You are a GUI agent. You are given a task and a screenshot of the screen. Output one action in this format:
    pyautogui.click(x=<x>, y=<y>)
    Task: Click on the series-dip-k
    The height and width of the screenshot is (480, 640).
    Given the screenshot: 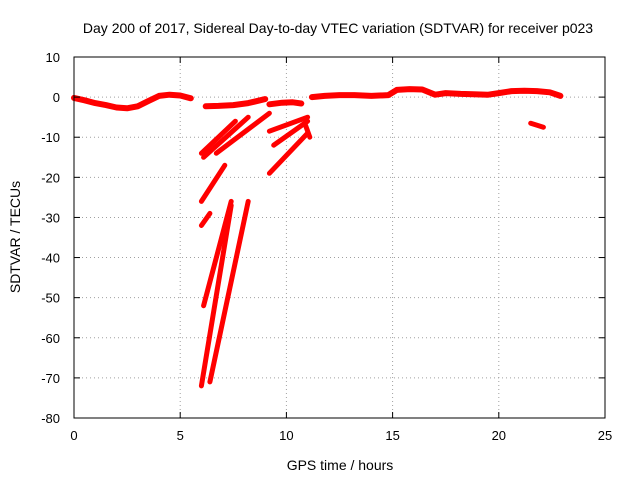 What is the action you would take?
    pyautogui.click(x=288, y=153)
    